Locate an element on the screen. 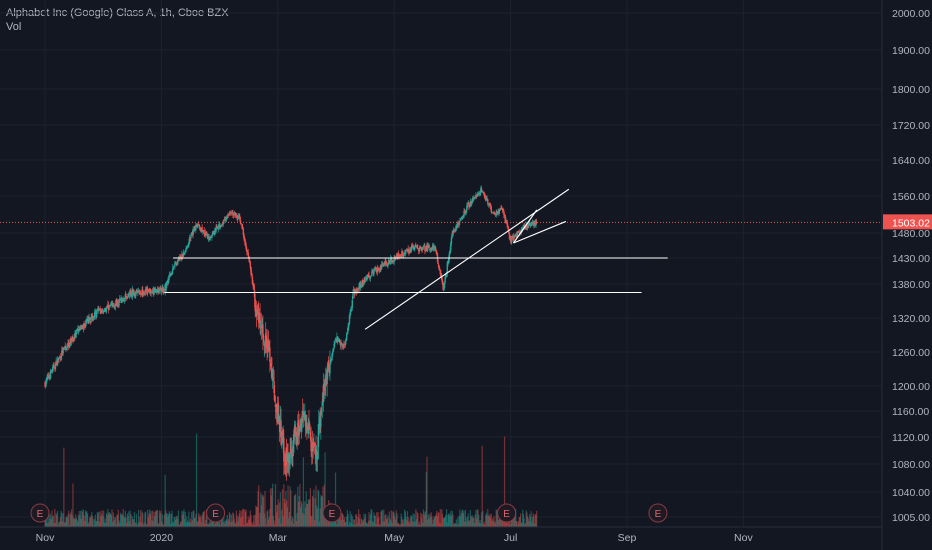  y-tick-label: 1640.00 is located at coordinates (911, 161).